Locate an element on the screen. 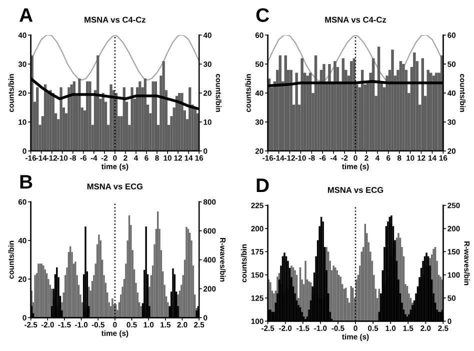 This screenshot has width=474, height=351. text: C is located at coordinates (263, 15).